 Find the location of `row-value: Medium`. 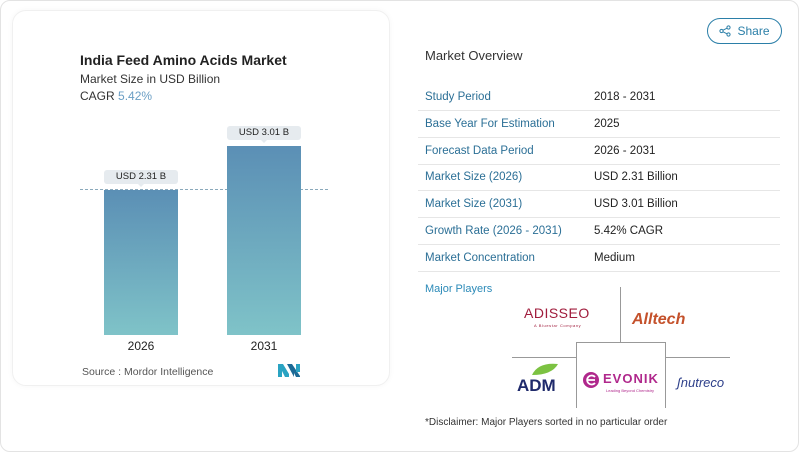

row-value: Medium is located at coordinates (614, 257).